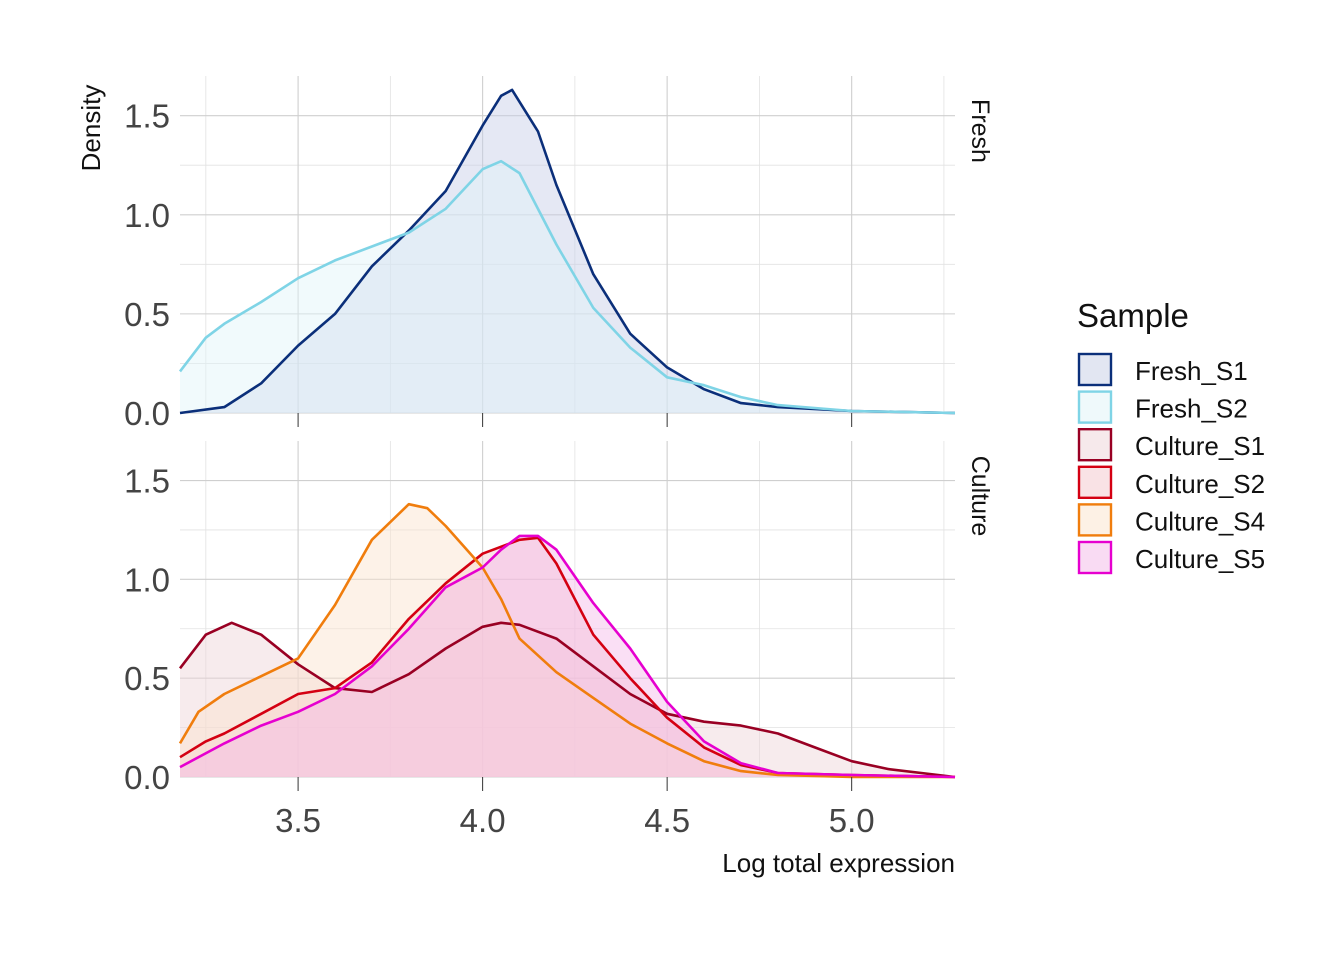 The height and width of the screenshot is (960, 1344). I want to click on density-line-culture-s5, so click(567, 656).